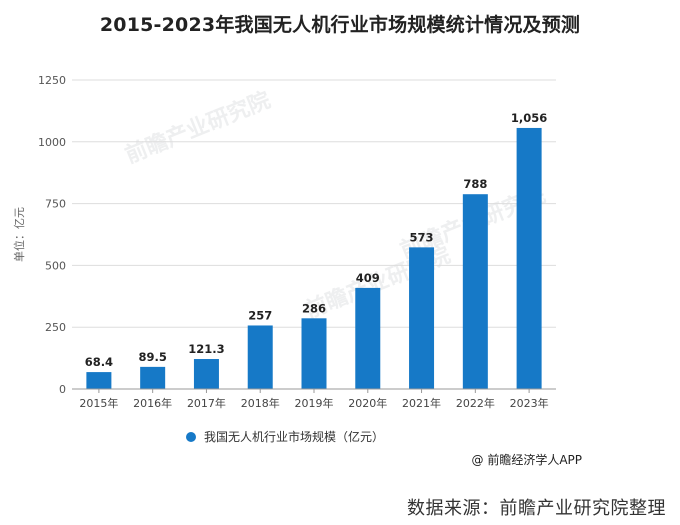  Describe the element at coordinates (340, 25) in the screenshot. I see `chart-title: 2015-2023年我国无人机行业市场规模统计情况及预测` at that location.